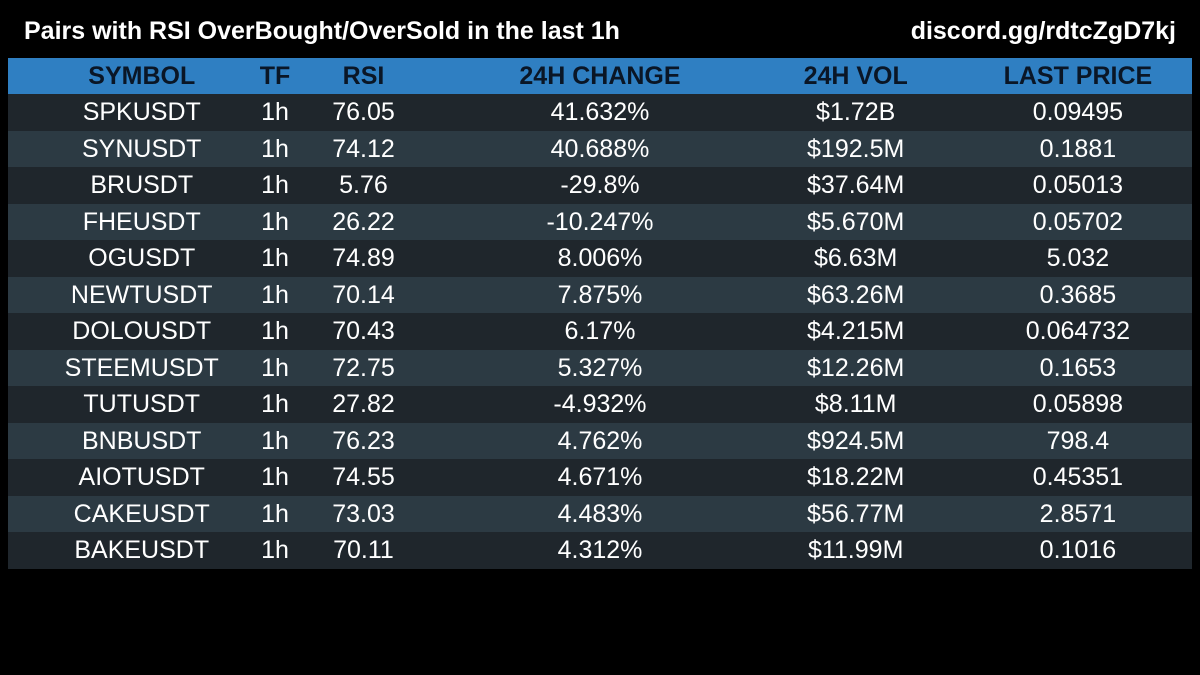 The height and width of the screenshot is (675, 1200). What do you see at coordinates (1078, 404) in the screenshot?
I see `cell-last-price: 0.05898` at bounding box center [1078, 404].